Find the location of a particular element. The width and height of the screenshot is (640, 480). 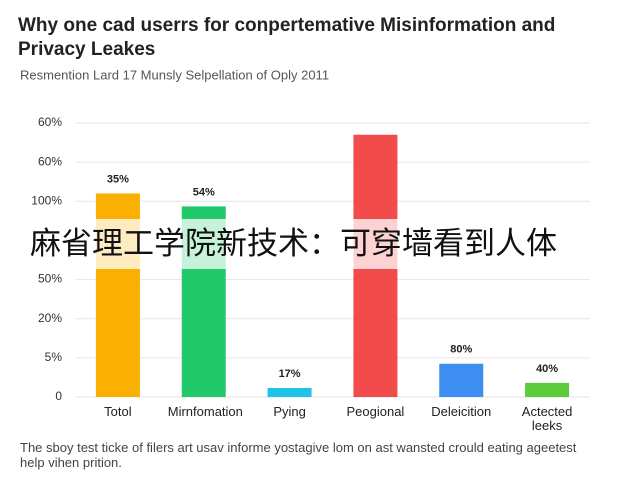

x-tick-label: Pying is located at coordinates (289, 411).